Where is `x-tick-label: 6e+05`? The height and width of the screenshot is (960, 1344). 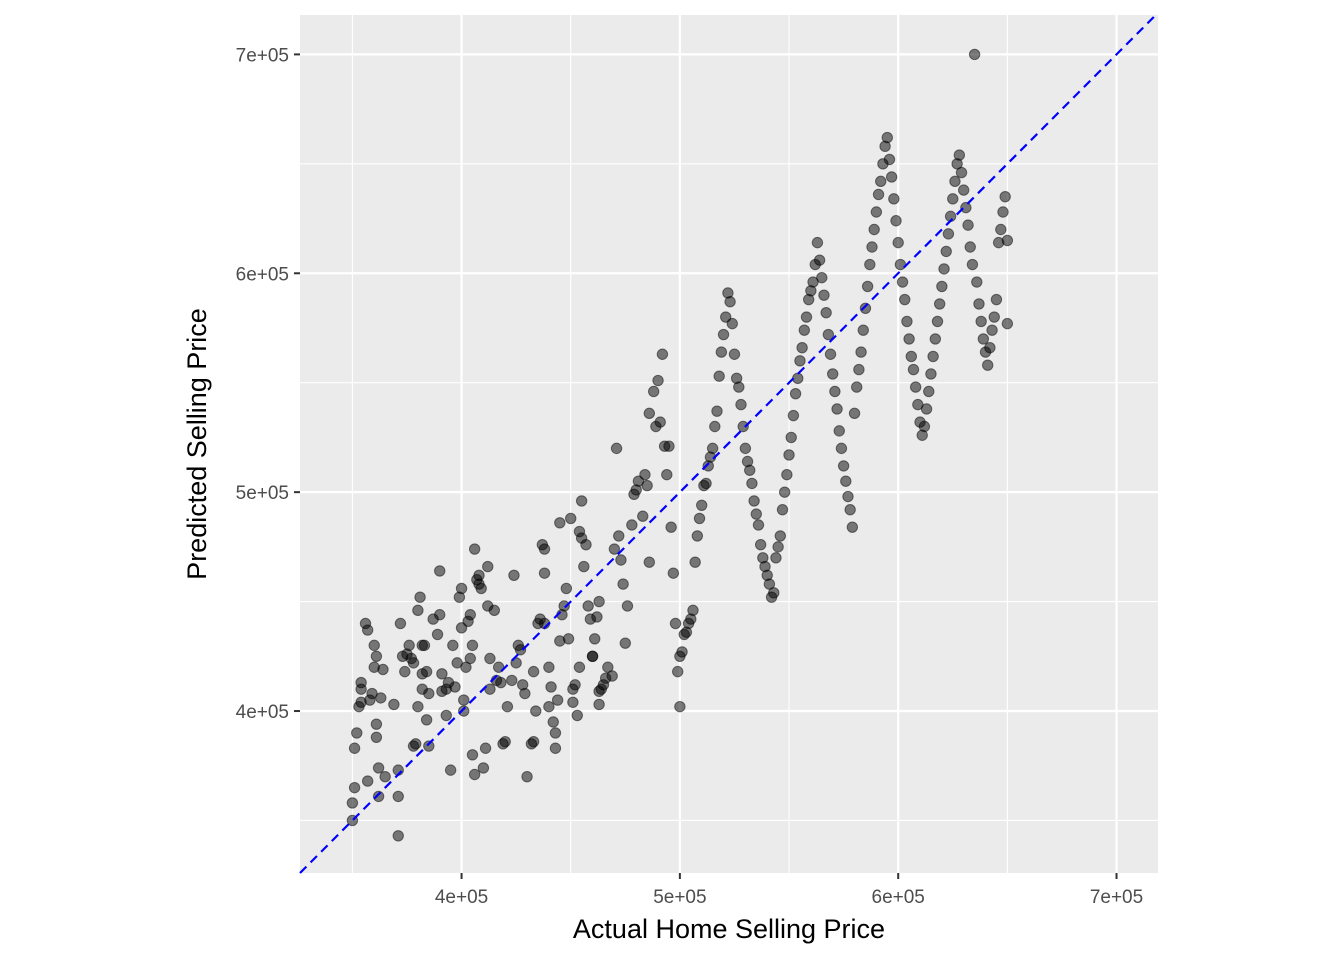
x-tick-label: 6e+05 is located at coordinates (898, 897).